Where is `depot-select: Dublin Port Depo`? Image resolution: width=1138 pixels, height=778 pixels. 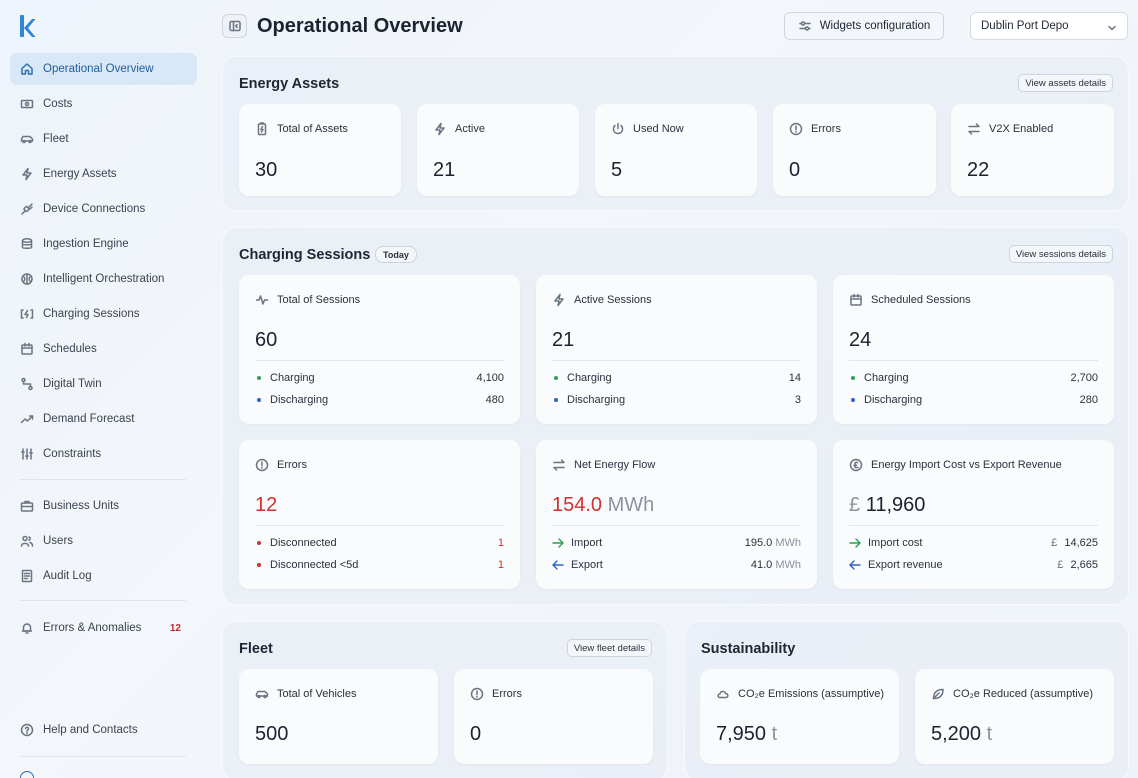
depot-select: Dublin Port Depo is located at coordinates (1049, 26).